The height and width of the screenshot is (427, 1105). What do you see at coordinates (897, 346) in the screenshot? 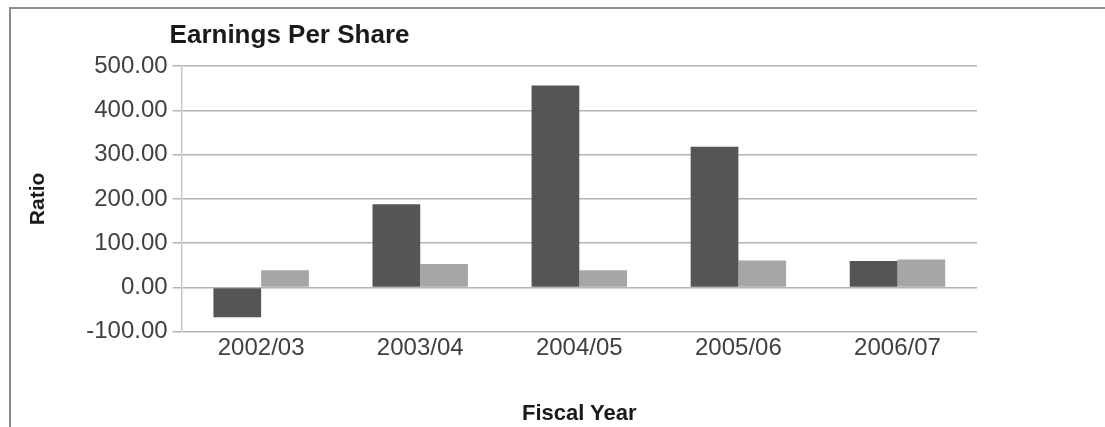
I see `x-tick-label: 2006/07` at bounding box center [897, 346].